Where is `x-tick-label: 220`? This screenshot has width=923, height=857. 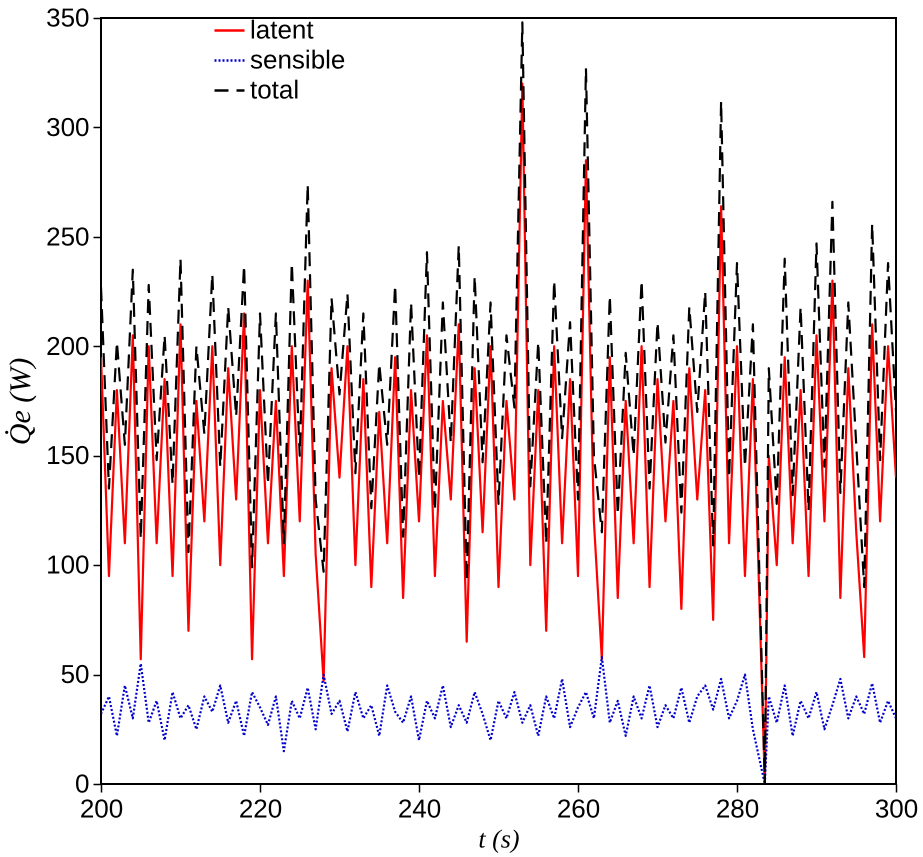
x-tick-label: 220 is located at coordinates (260, 809).